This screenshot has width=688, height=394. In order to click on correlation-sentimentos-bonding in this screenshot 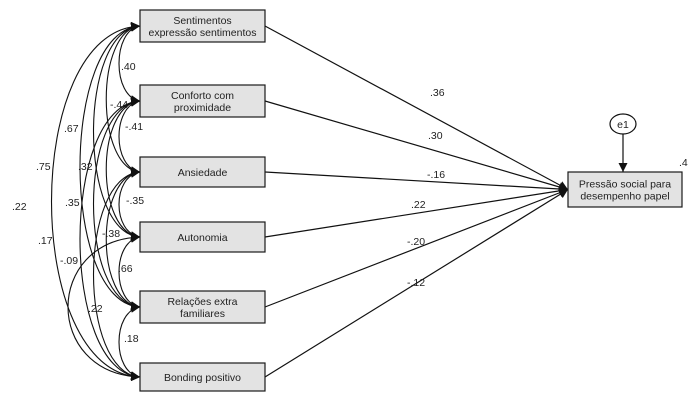, I will do `click(96, 201)`.